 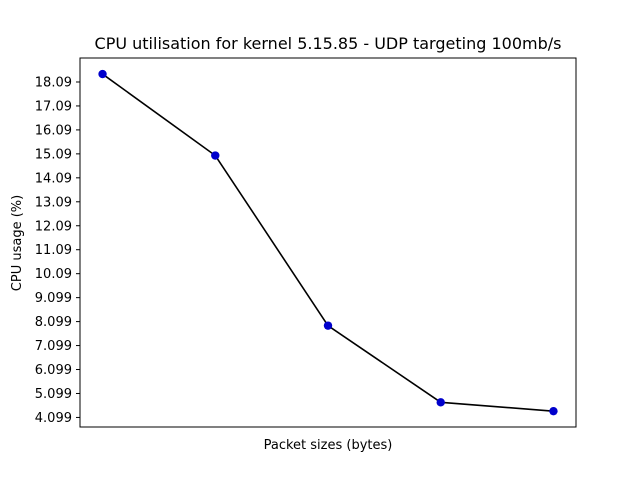 What do you see at coordinates (53, 298) in the screenshot?
I see `y-tick-label: 9.099` at bounding box center [53, 298].